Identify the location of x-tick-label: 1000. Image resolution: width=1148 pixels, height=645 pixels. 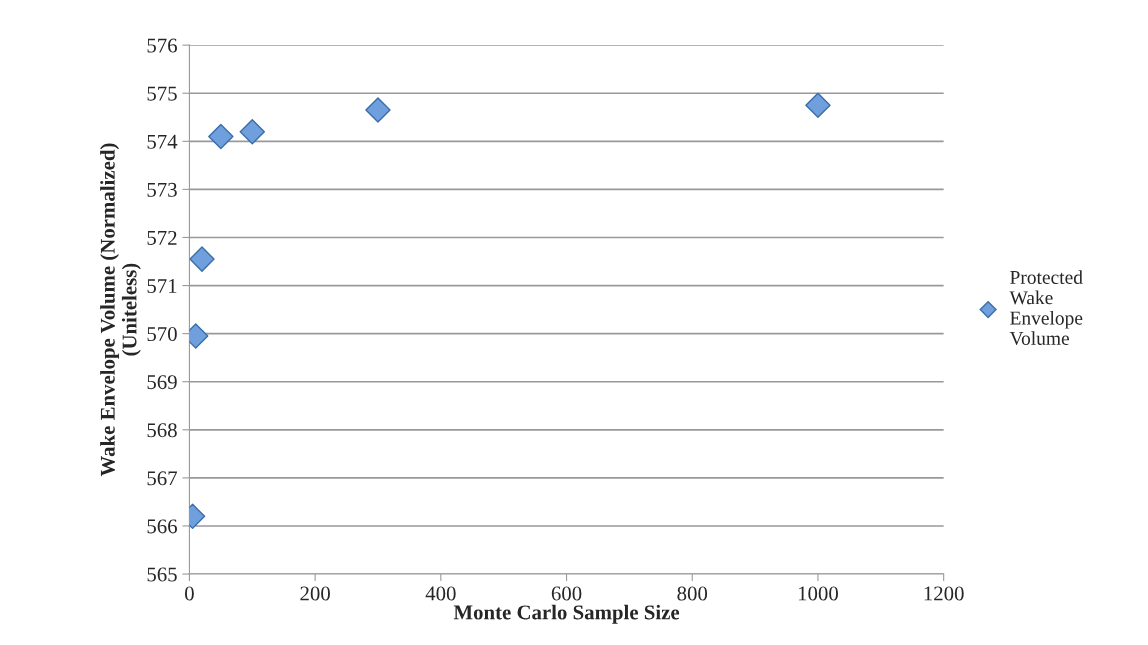
(818, 593).